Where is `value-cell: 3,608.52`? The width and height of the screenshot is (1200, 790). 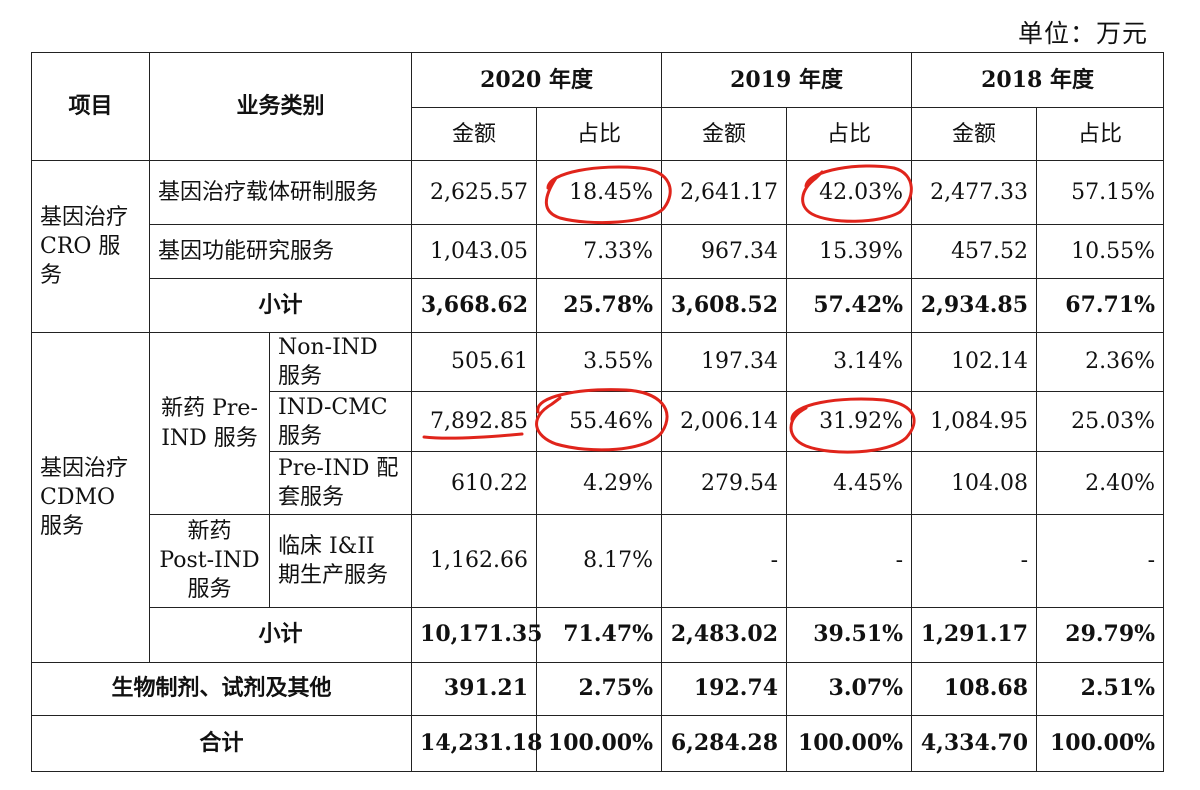
value-cell: 3,608.52 is located at coordinates (724, 305).